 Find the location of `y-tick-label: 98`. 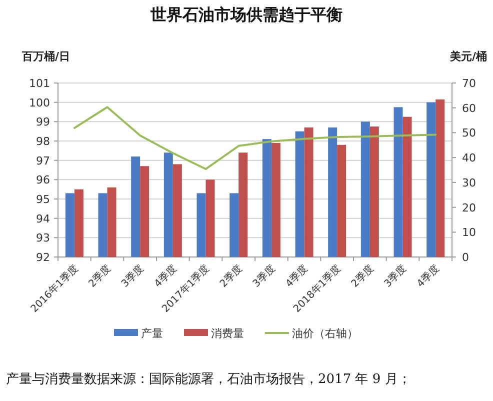

y-tick-label: 98 is located at coordinates (43, 141).